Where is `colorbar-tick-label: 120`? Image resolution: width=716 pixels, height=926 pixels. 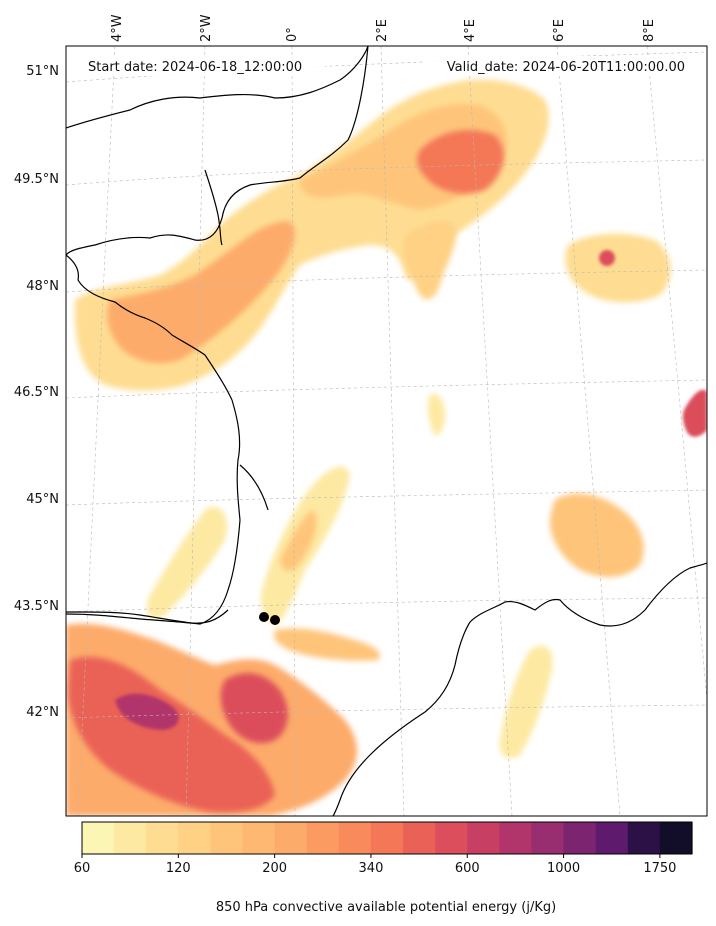
colorbar-tick-label: 120 is located at coordinates (178, 868).